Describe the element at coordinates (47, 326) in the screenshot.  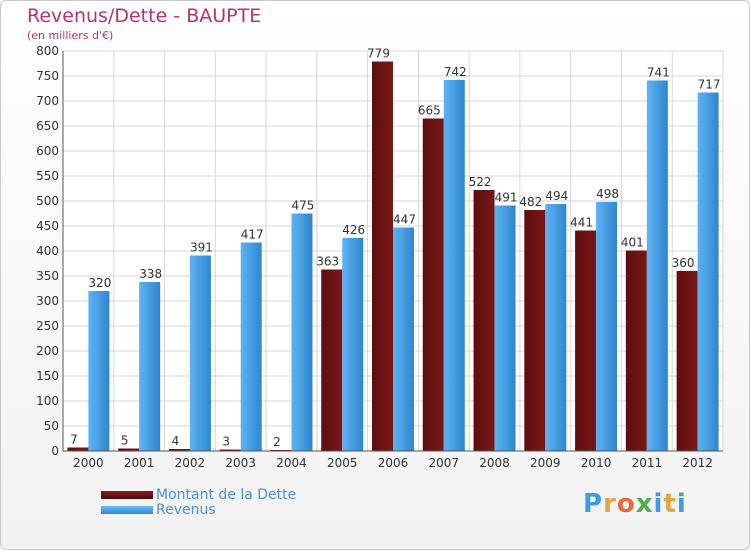
I see `y-tick-label: 250` at that location.